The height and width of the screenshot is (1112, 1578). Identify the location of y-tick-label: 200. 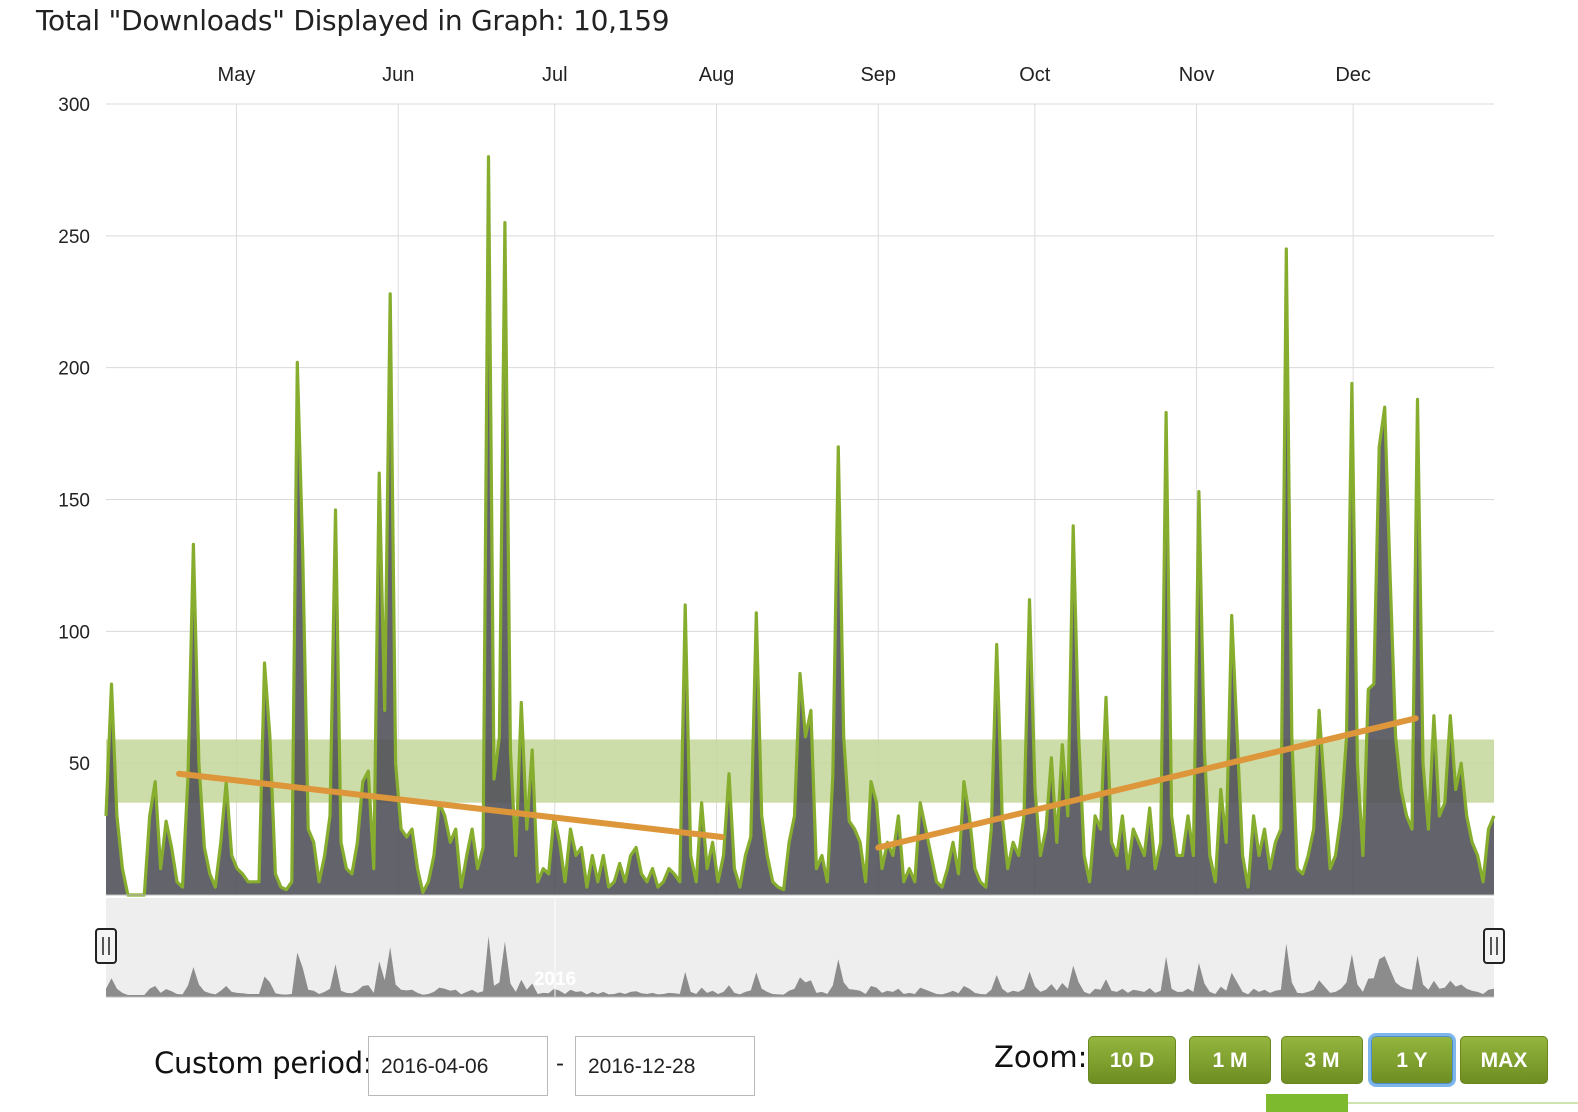
(74, 369).